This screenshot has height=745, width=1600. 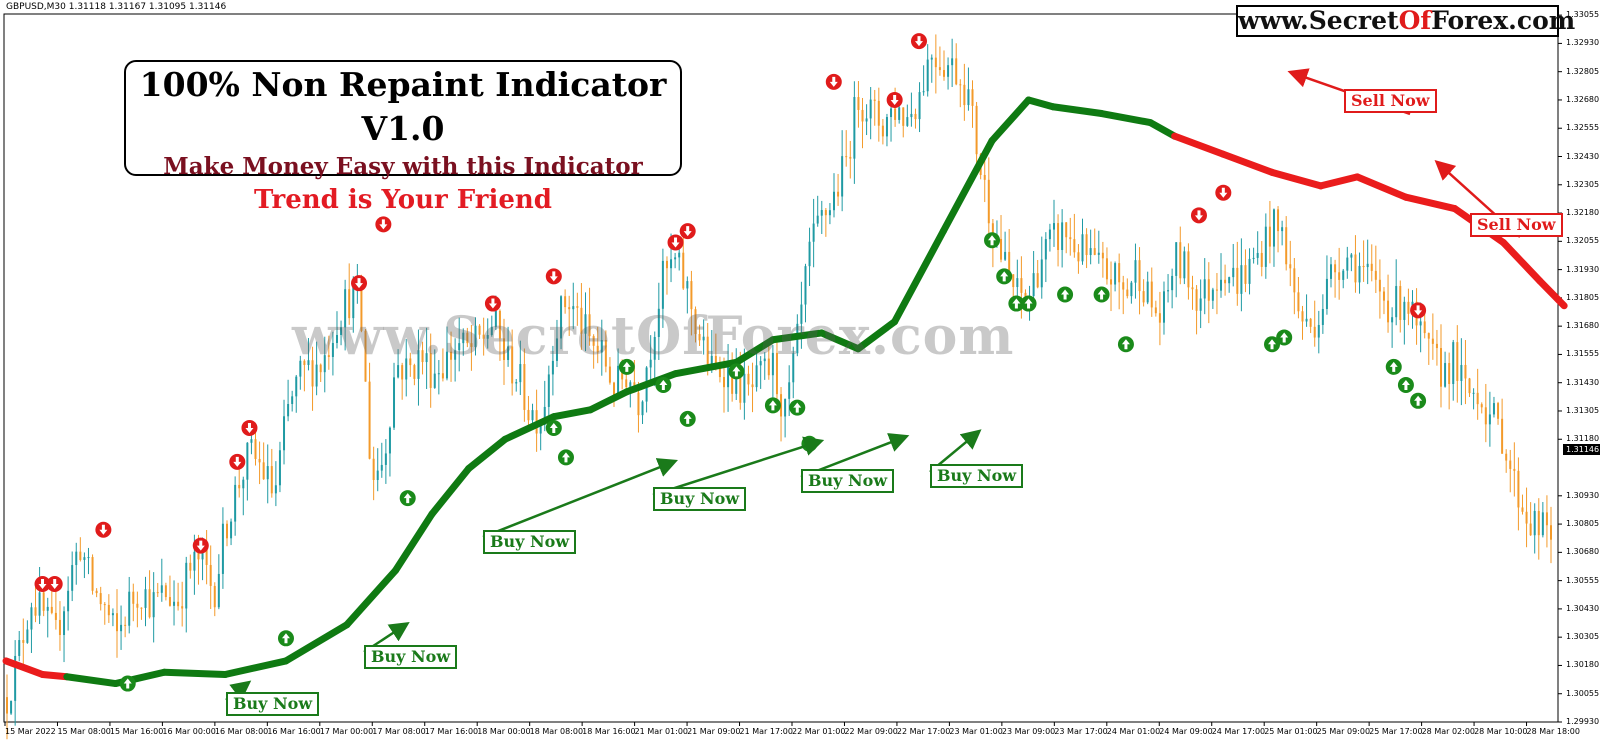 I want to click on price-tick-label: 1.30055, so click(x=1583, y=693).